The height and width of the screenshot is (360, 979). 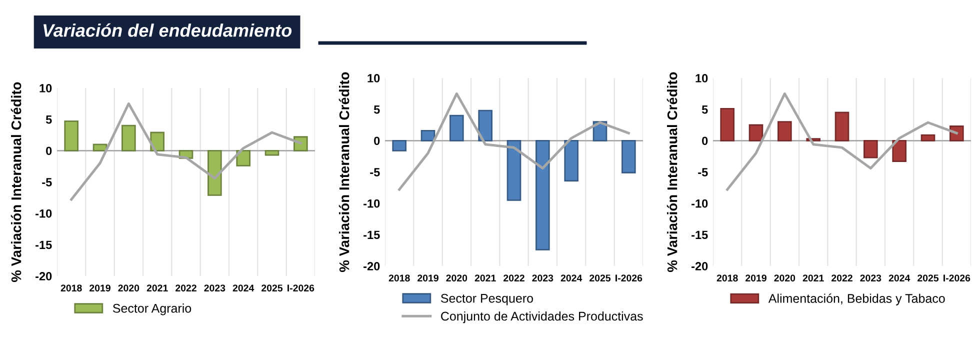 What do you see at coordinates (168, 30) in the screenshot?
I see `chart-title: Variación del endeudamiento` at bounding box center [168, 30].